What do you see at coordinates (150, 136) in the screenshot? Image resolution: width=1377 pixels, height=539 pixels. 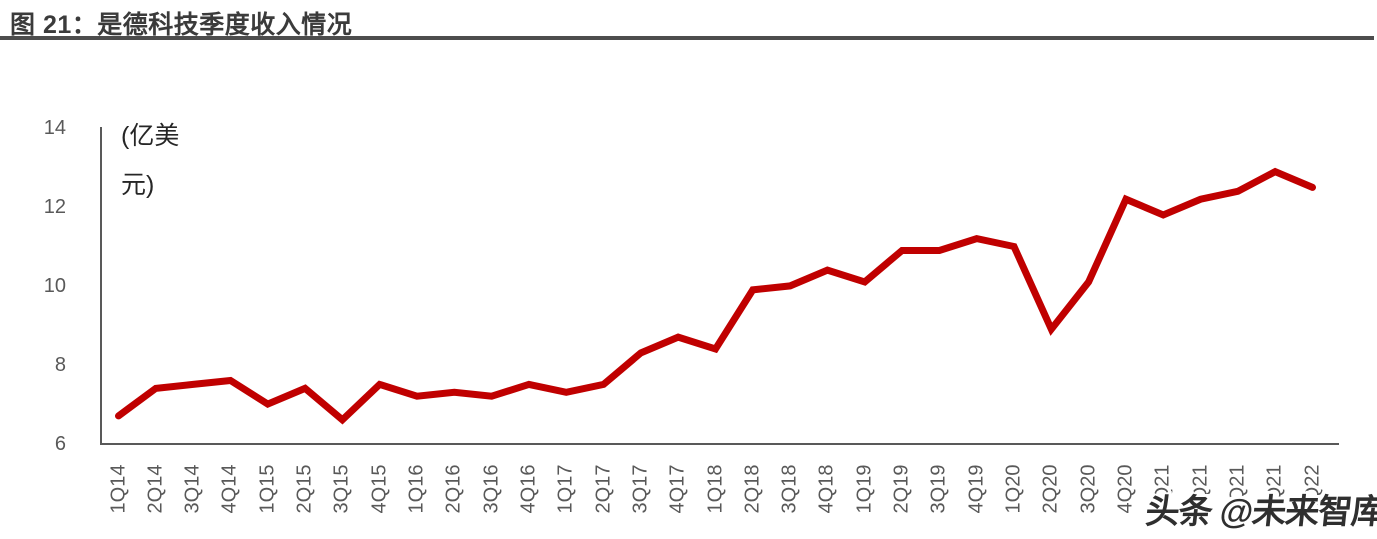 I see `unit-label-line1: (亿美` at bounding box center [150, 136].